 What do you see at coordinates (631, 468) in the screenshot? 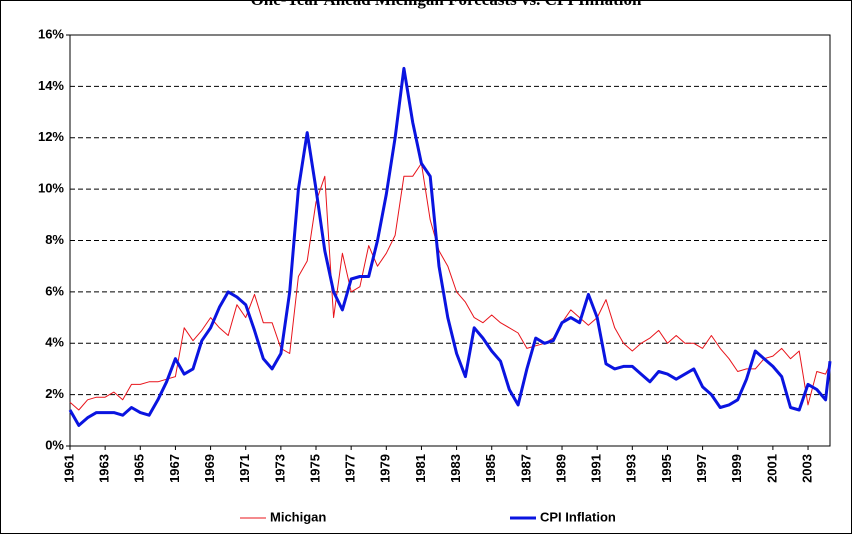
I see `x-tick-label: 1993` at bounding box center [631, 468].